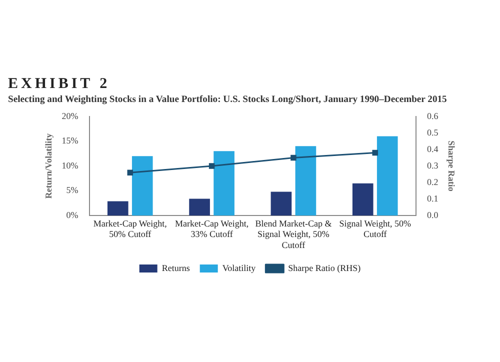  Describe the element at coordinates (293, 234) in the screenshot. I see `x-tick-label: Blend Market-Cap & Signal Weight, 50% Cutoff` at that location.